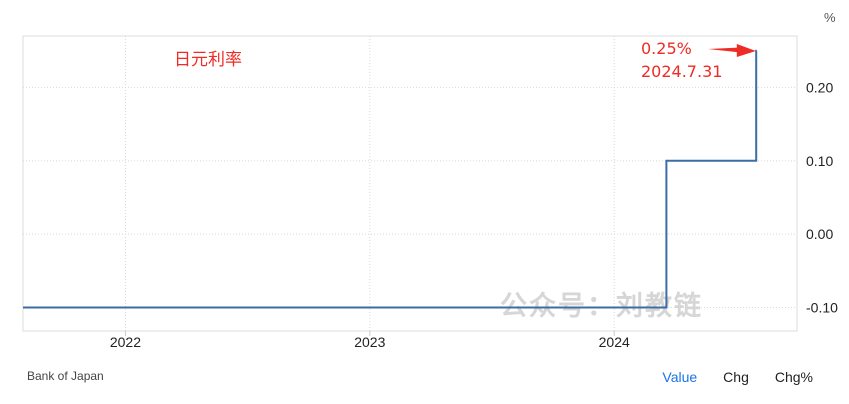  Describe the element at coordinates (65, 376) in the screenshot. I see `source-label: Bank of Japan` at that location.